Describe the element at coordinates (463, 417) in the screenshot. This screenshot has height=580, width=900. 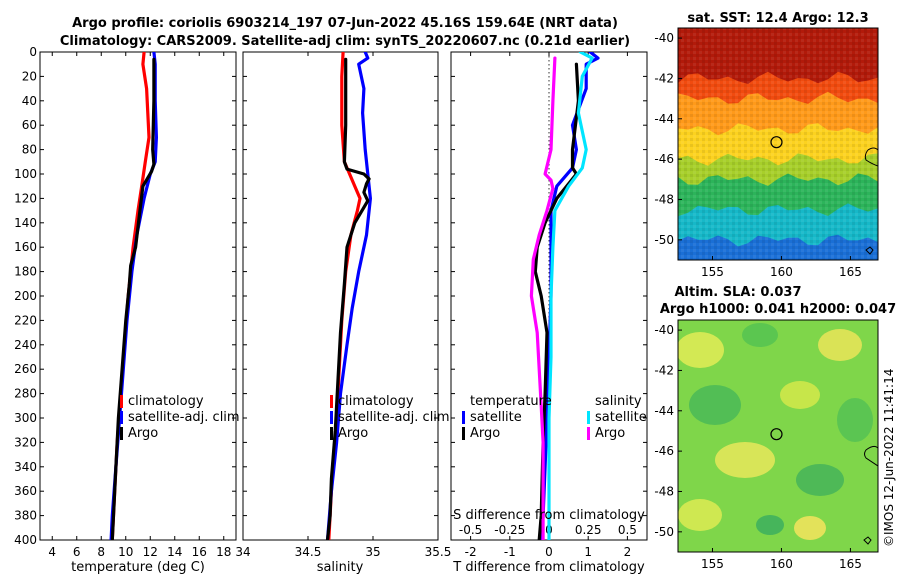
I see `legend-swatch-temp-satellite` at that location.